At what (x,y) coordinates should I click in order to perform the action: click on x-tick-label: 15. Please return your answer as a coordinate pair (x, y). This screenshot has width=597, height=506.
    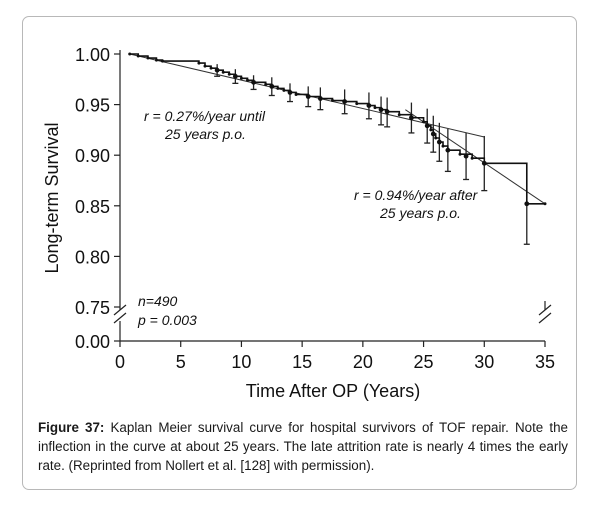
    Looking at the image, I should click on (302, 362).